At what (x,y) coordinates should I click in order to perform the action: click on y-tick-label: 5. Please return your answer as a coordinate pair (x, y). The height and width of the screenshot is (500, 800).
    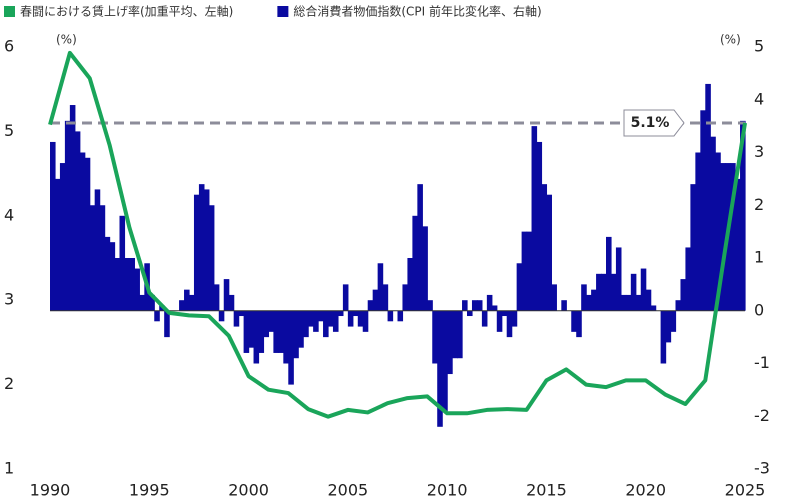
    Looking at the image, I should click on (9, 130).